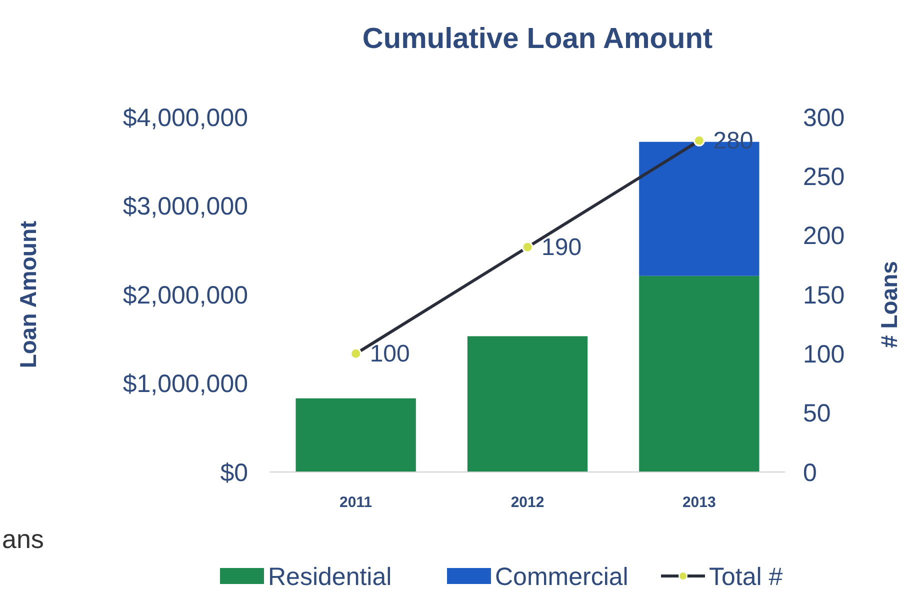 Image resolution: width=913 pixels, height=615 pixels. Describe the element at coordinates (390, 354) in the screenshot. I see `data-label: 100` at that location.